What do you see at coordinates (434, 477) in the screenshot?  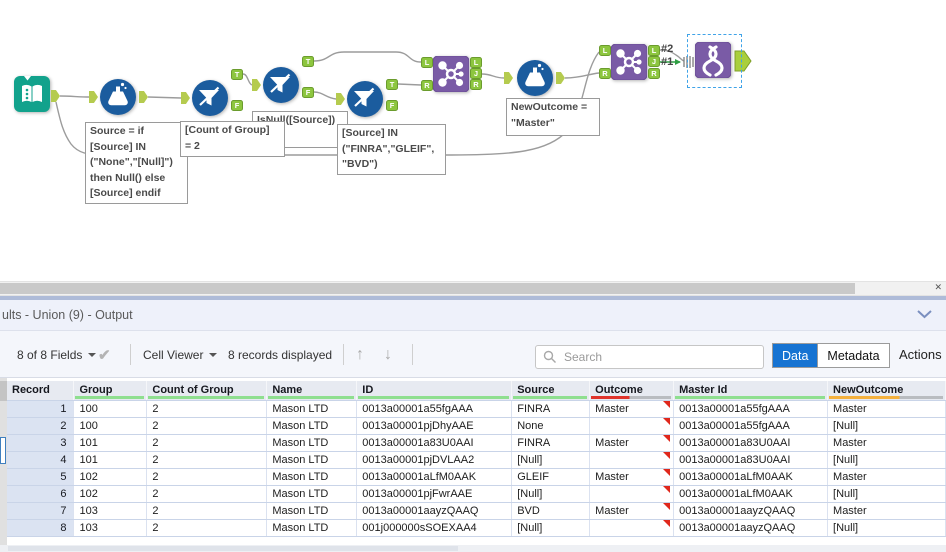 I see `cell-id: 0013a00001aLfM0AAK` at bounding box center [434, 477].